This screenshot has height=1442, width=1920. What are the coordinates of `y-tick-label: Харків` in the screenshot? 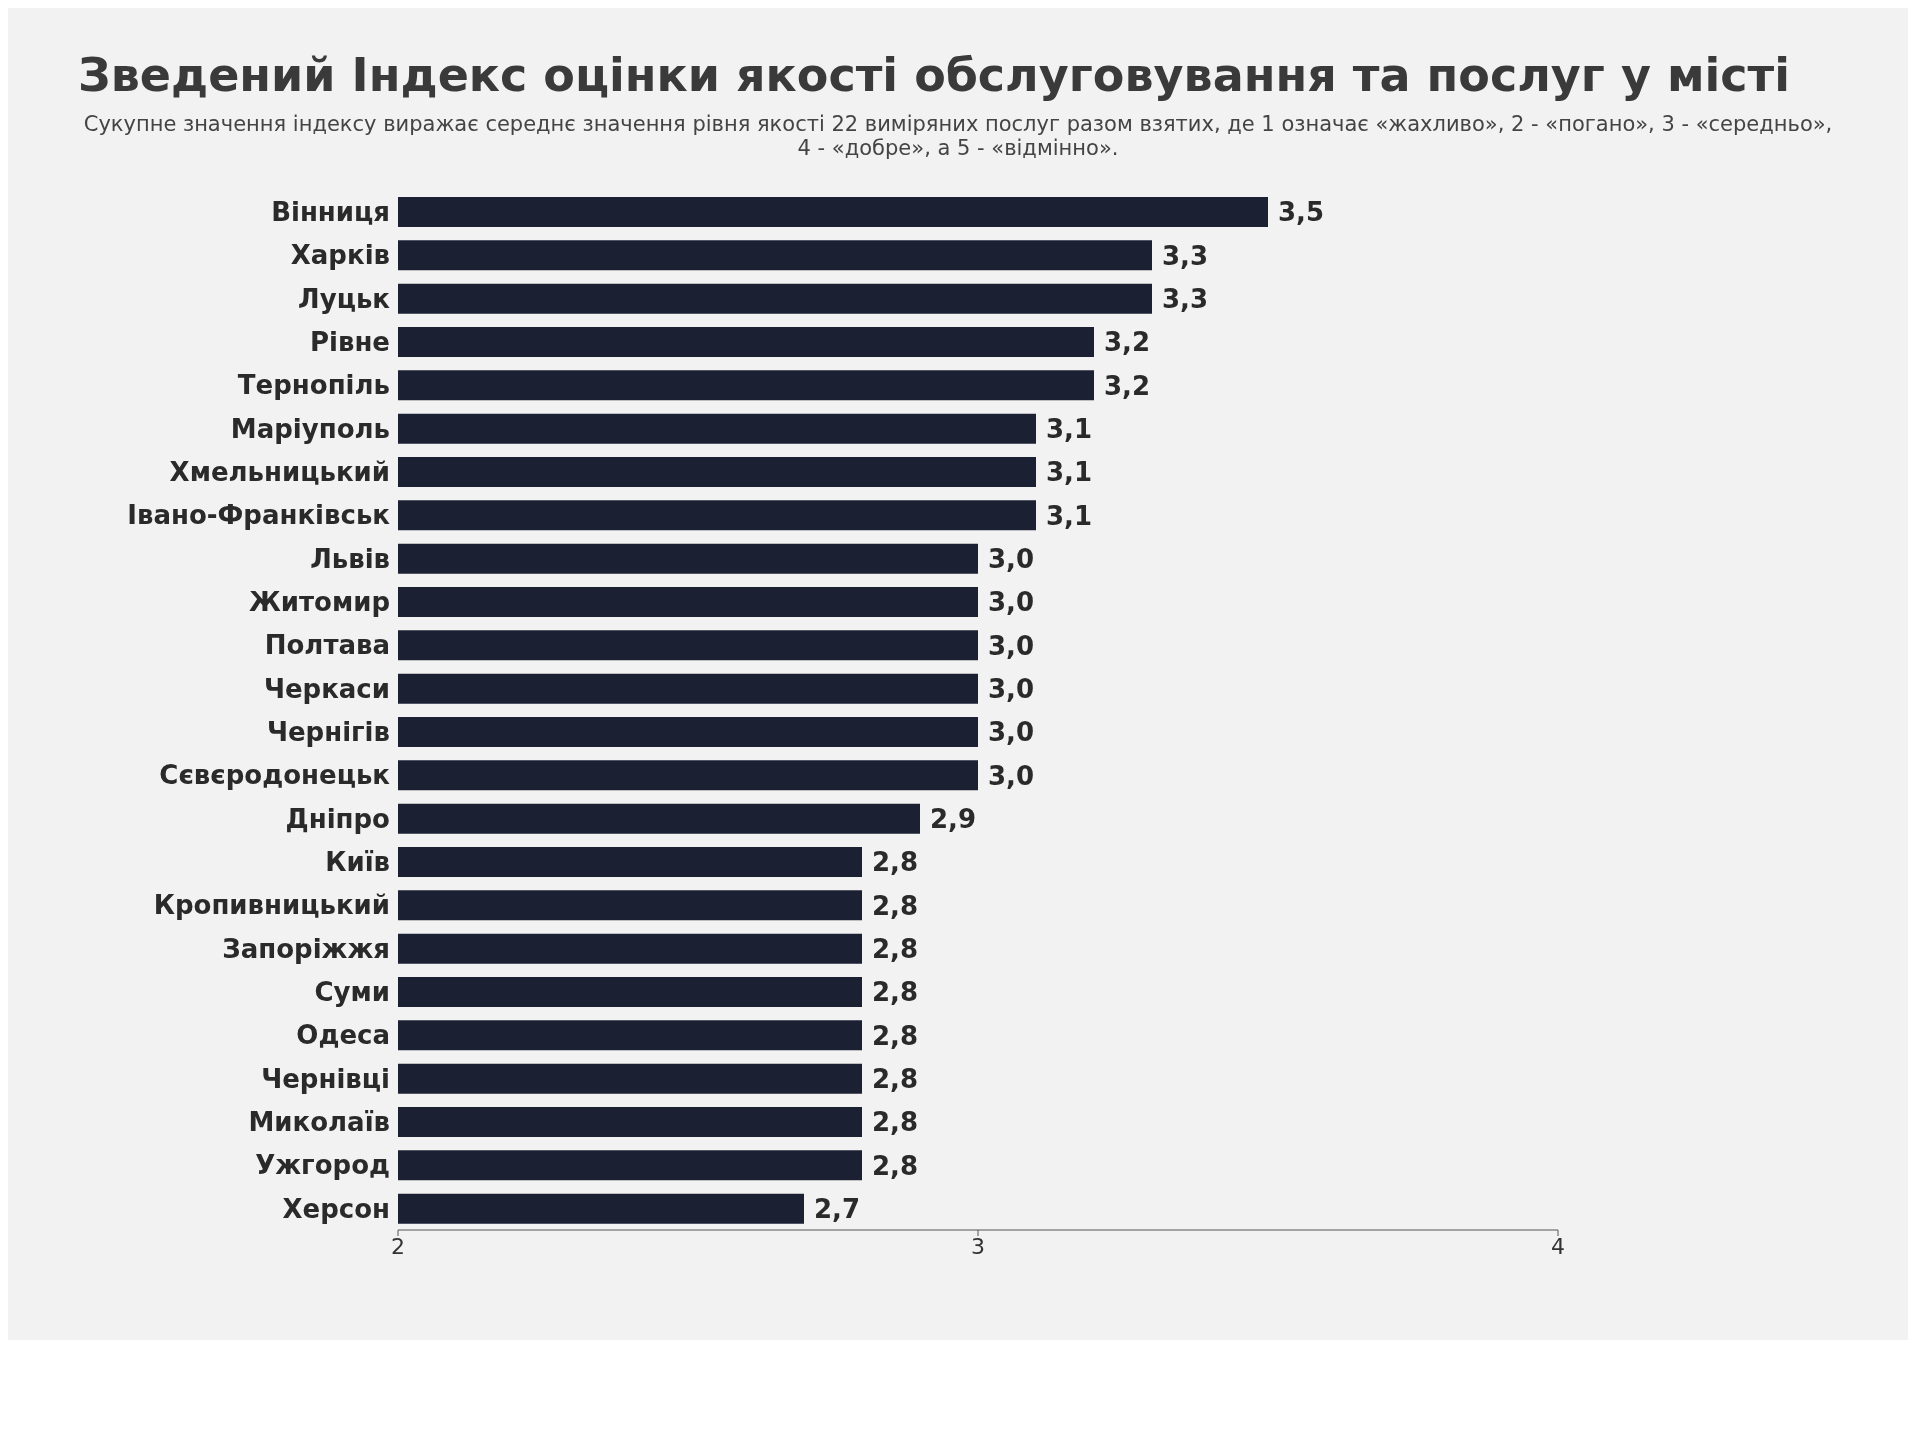 It's located at (340, 255).